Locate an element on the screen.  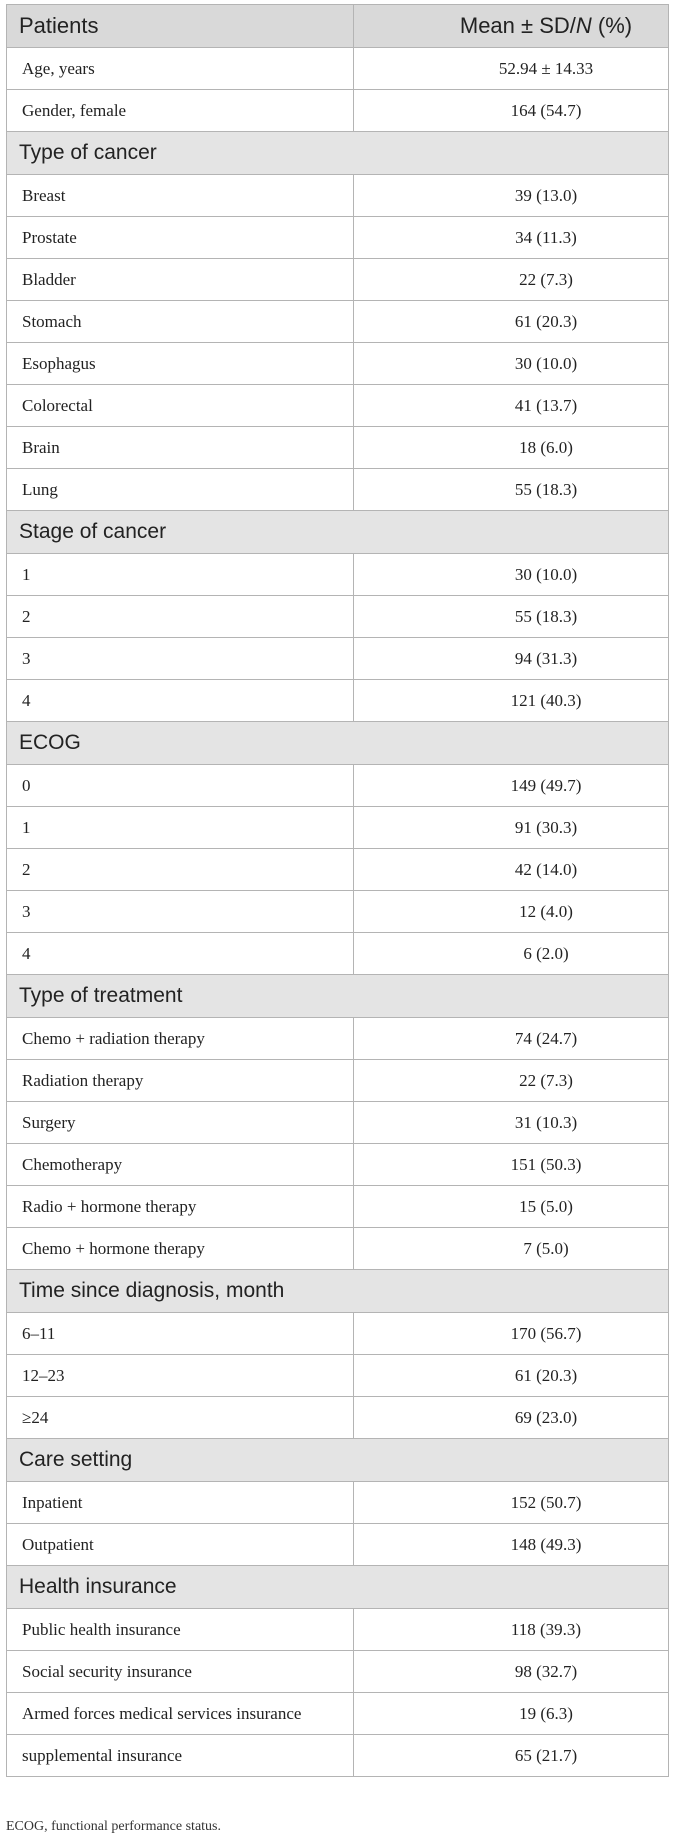
table-row: 12–23 61 (20.3) is located at coordinates (337, 1375).